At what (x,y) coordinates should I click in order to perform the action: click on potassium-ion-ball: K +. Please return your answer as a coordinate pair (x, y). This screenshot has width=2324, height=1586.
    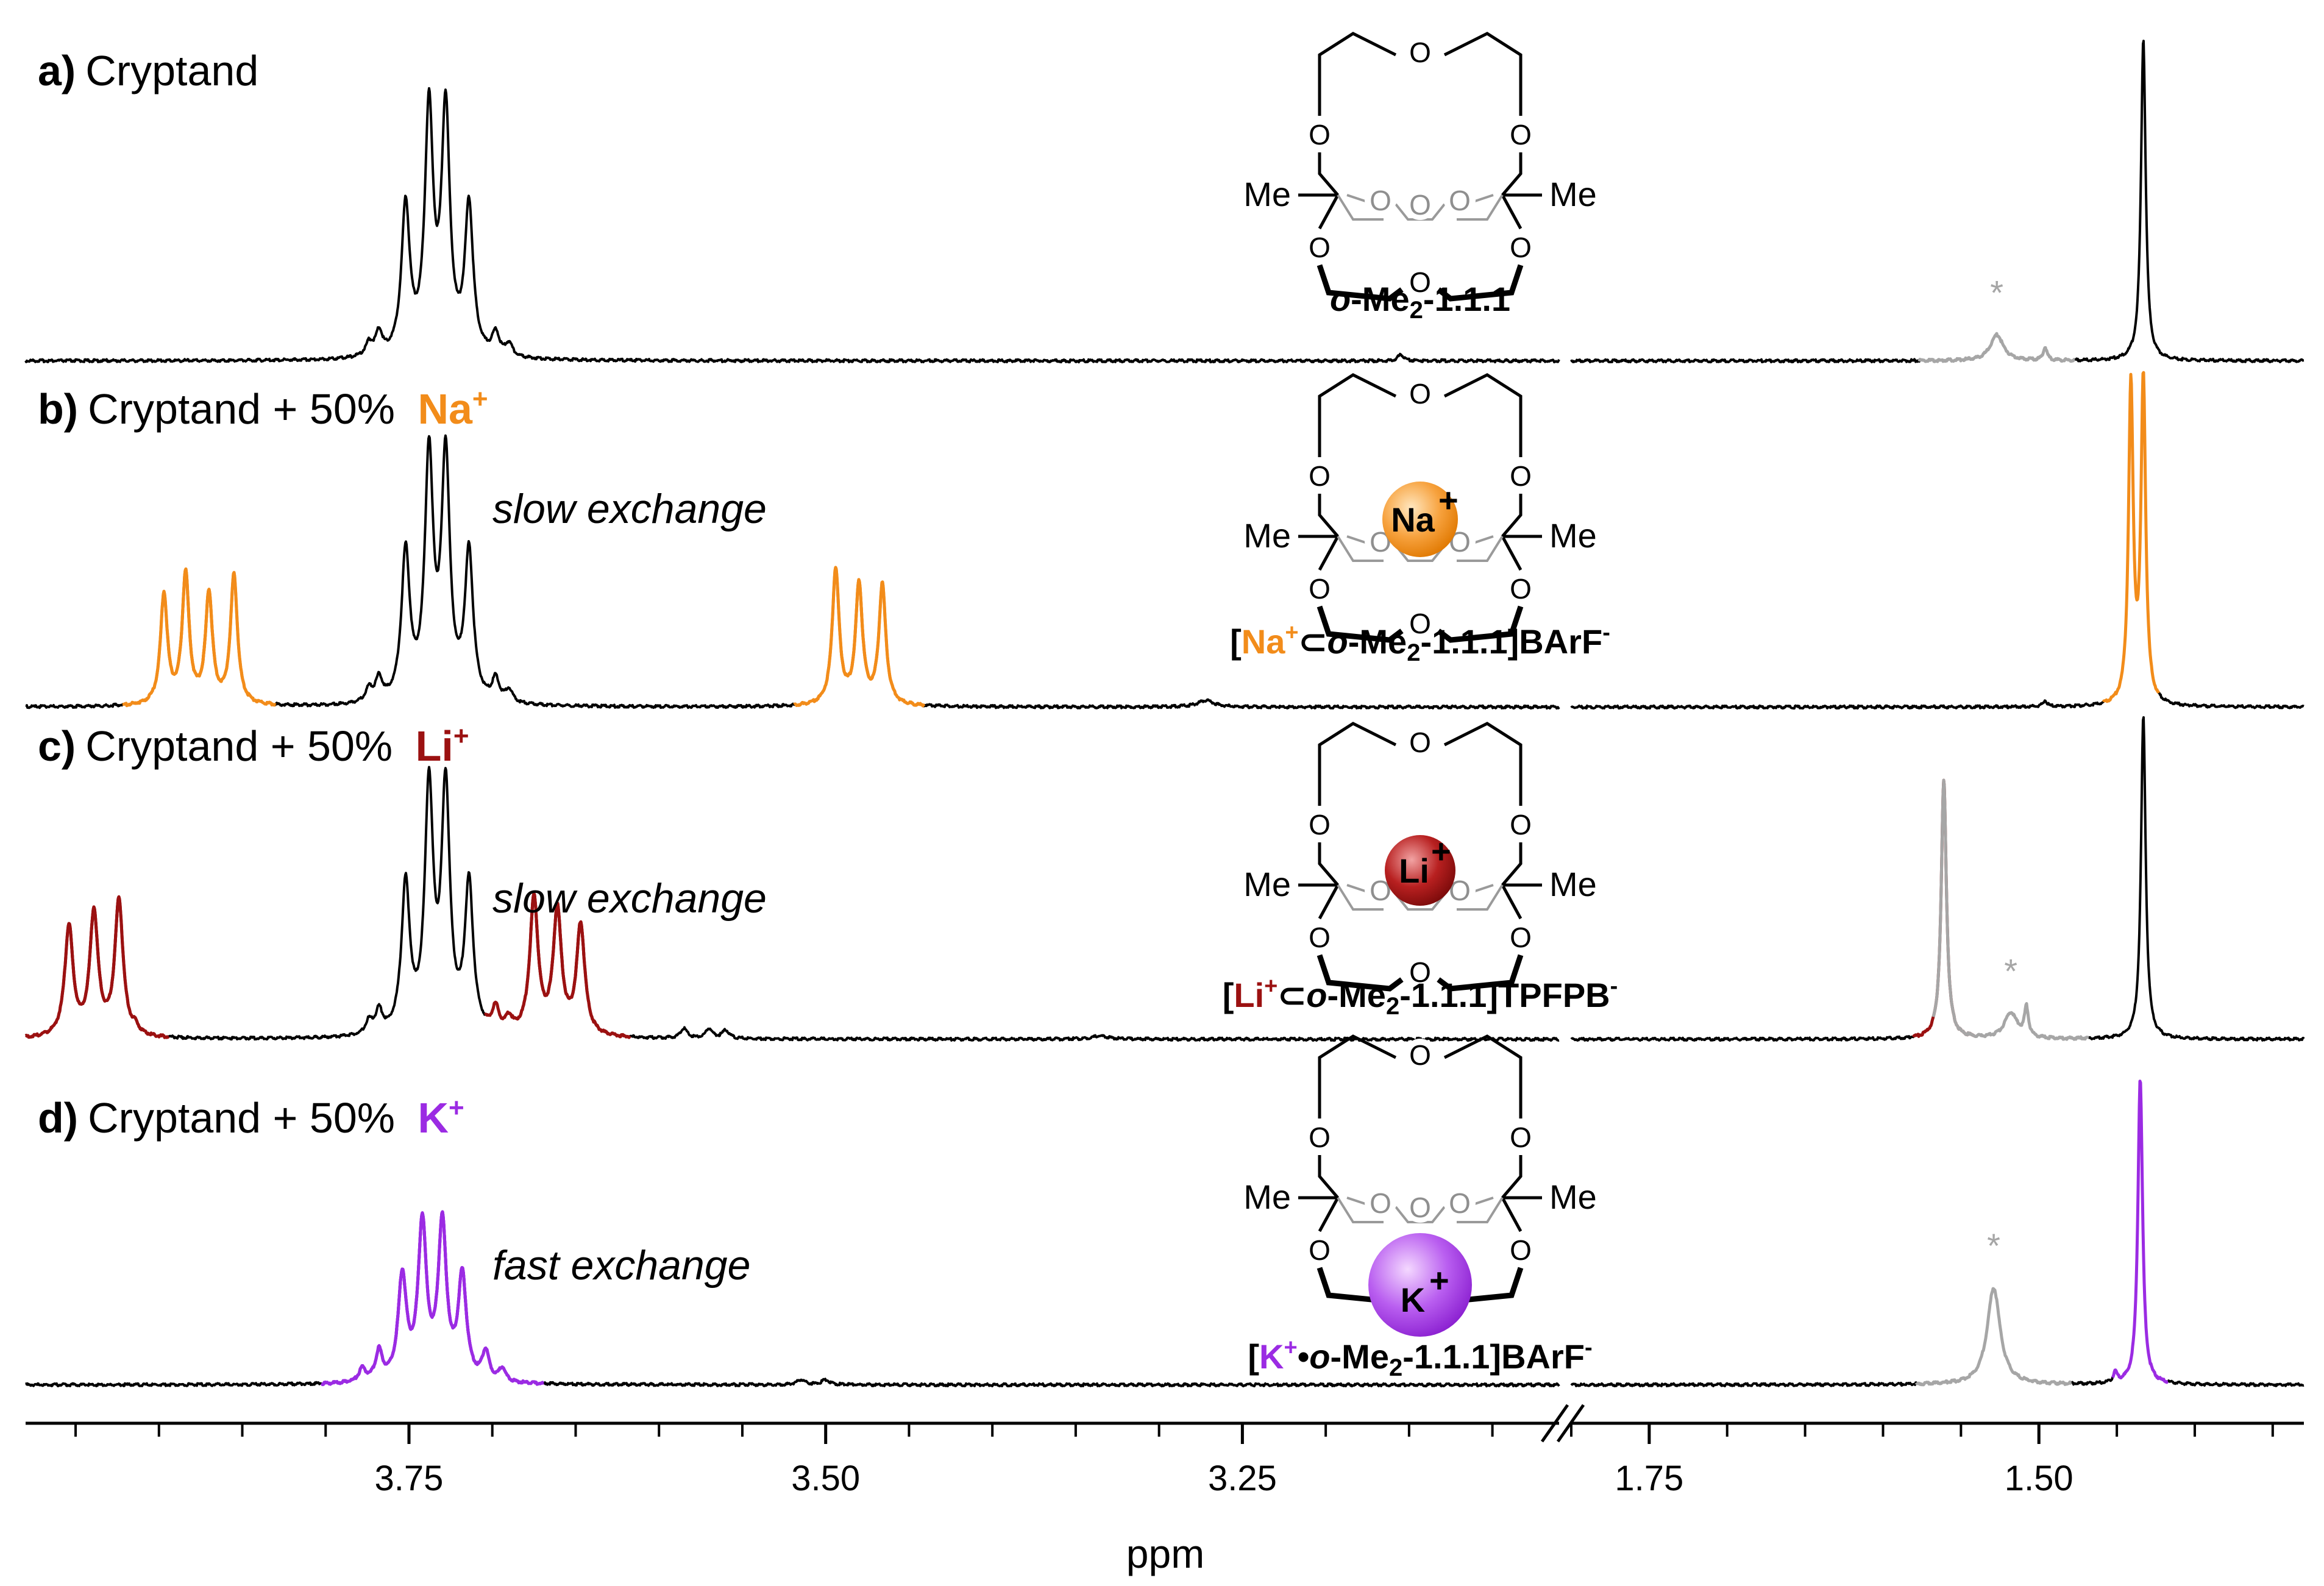
    Looking at the image, I should click on (1420, 1285).